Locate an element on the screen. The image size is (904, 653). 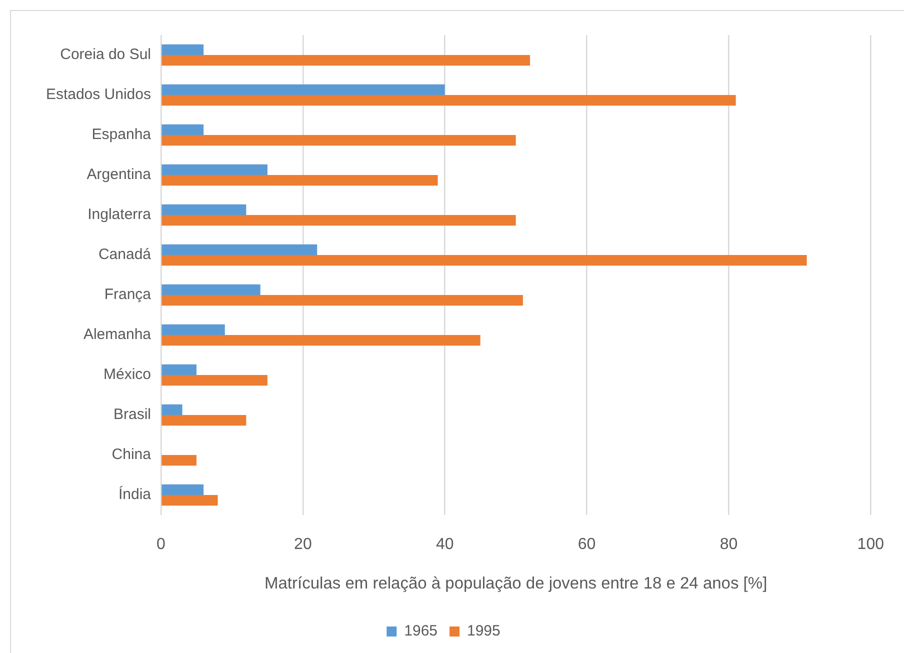
y-tick-label: Índia is located at coordinates (135, 494).